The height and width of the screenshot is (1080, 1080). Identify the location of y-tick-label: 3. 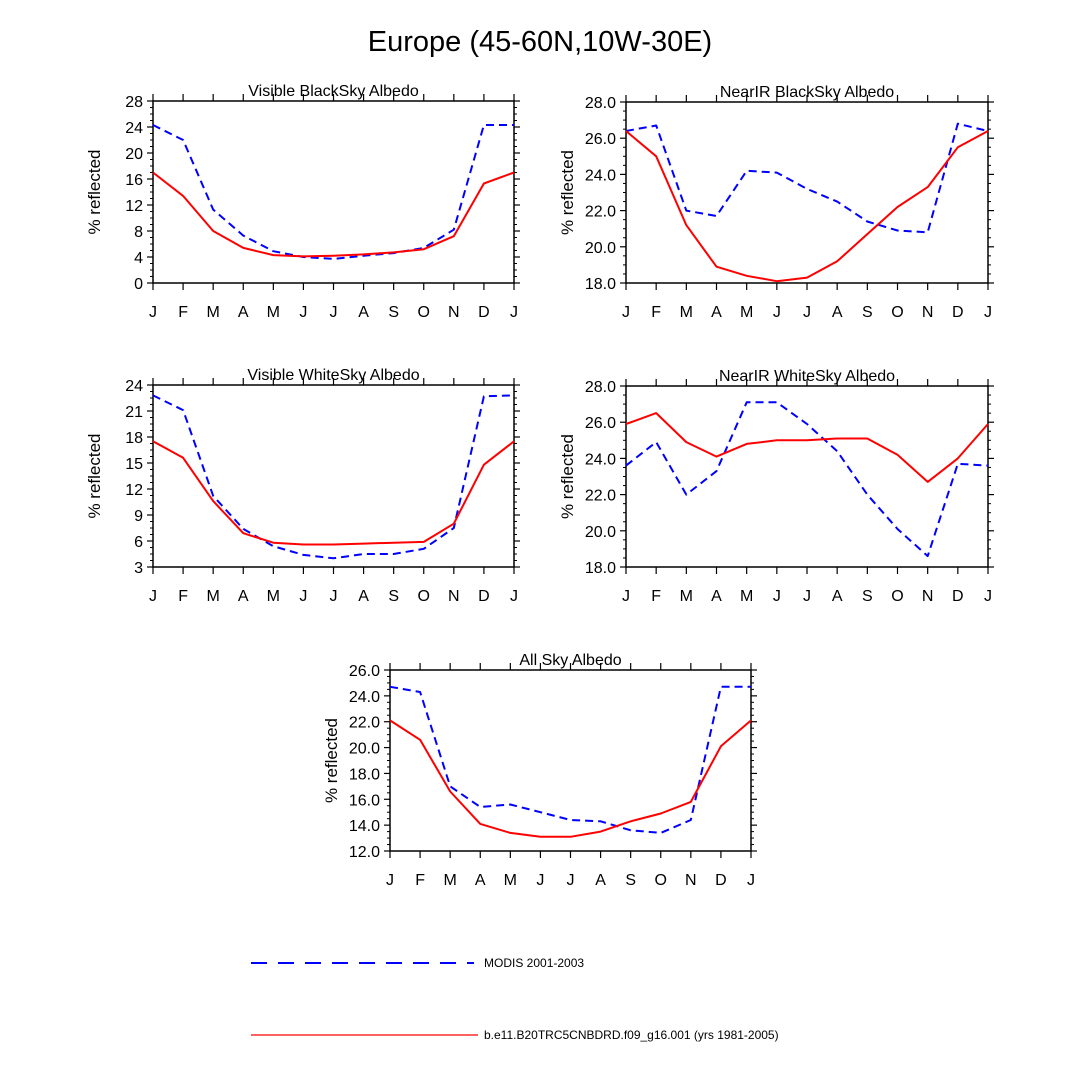
(138, 568).